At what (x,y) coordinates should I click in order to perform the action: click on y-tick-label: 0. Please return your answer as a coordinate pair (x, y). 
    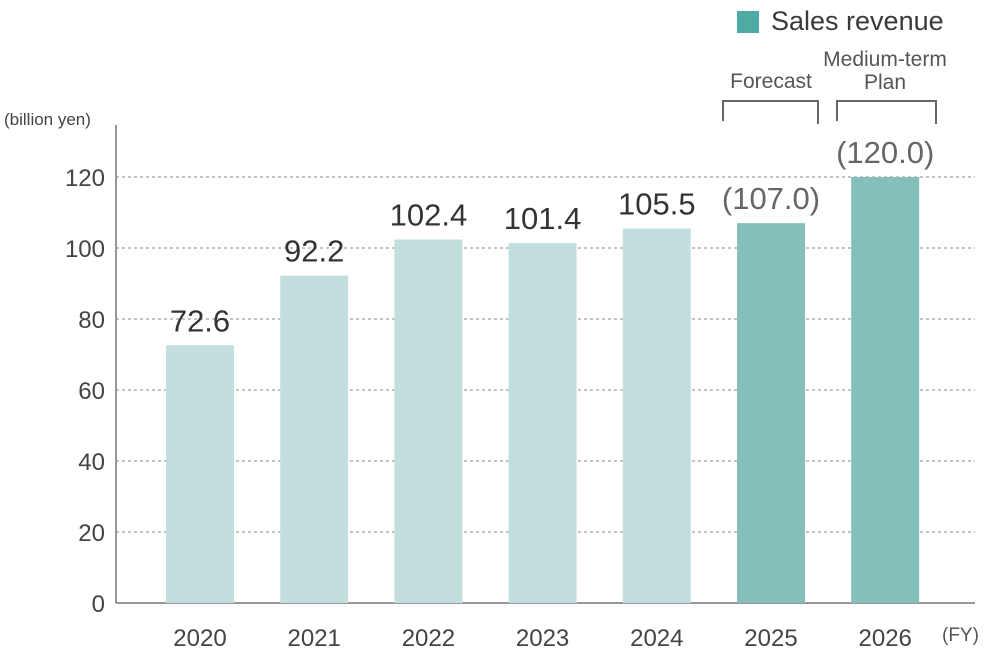
    Looking at the image, I should click on (98, 604).